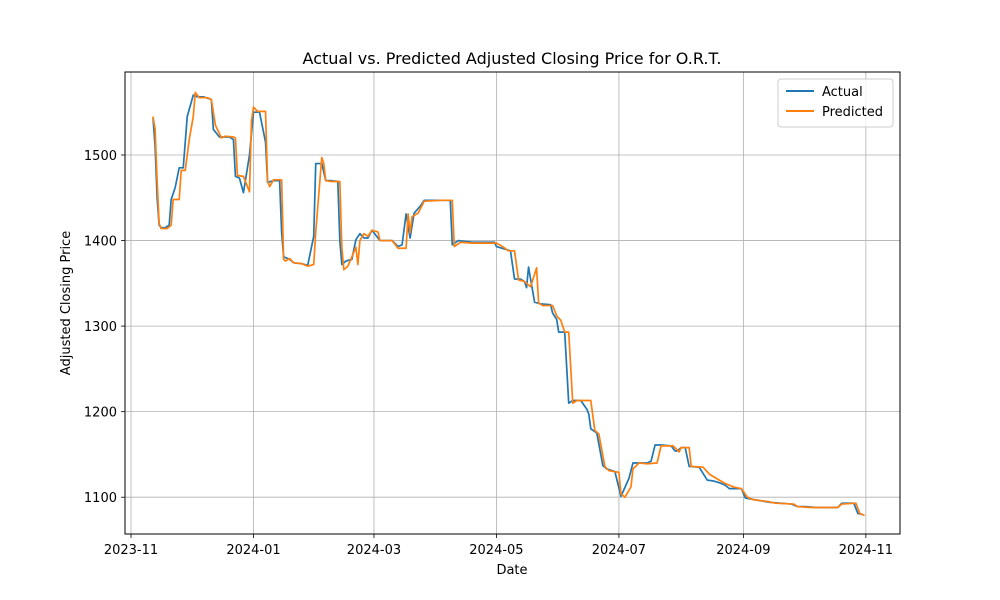  I want to click on y-axis-ticks: 1100 1200 1300 1400 1500, so click(104, 327).